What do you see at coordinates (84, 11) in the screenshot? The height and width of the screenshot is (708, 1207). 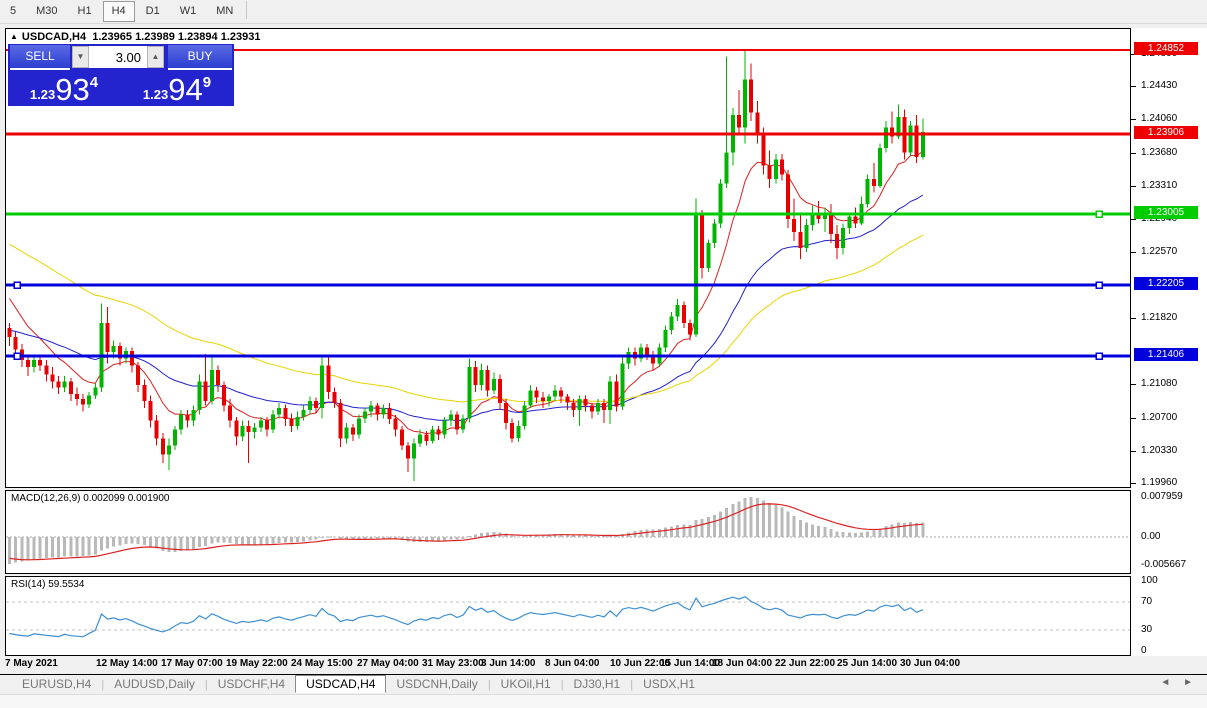 I see `timeframe-button-h1: H1` at bounding box center [84, 11].